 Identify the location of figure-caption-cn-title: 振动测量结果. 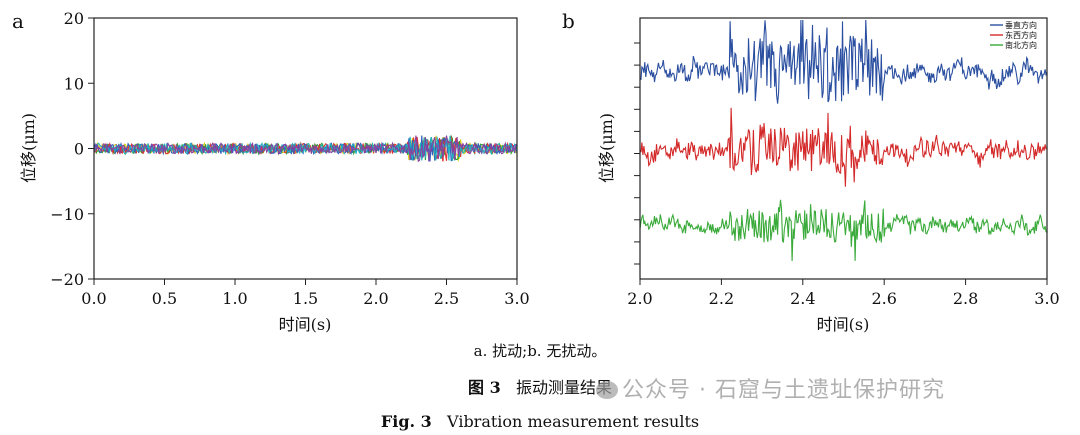
(563, 387).